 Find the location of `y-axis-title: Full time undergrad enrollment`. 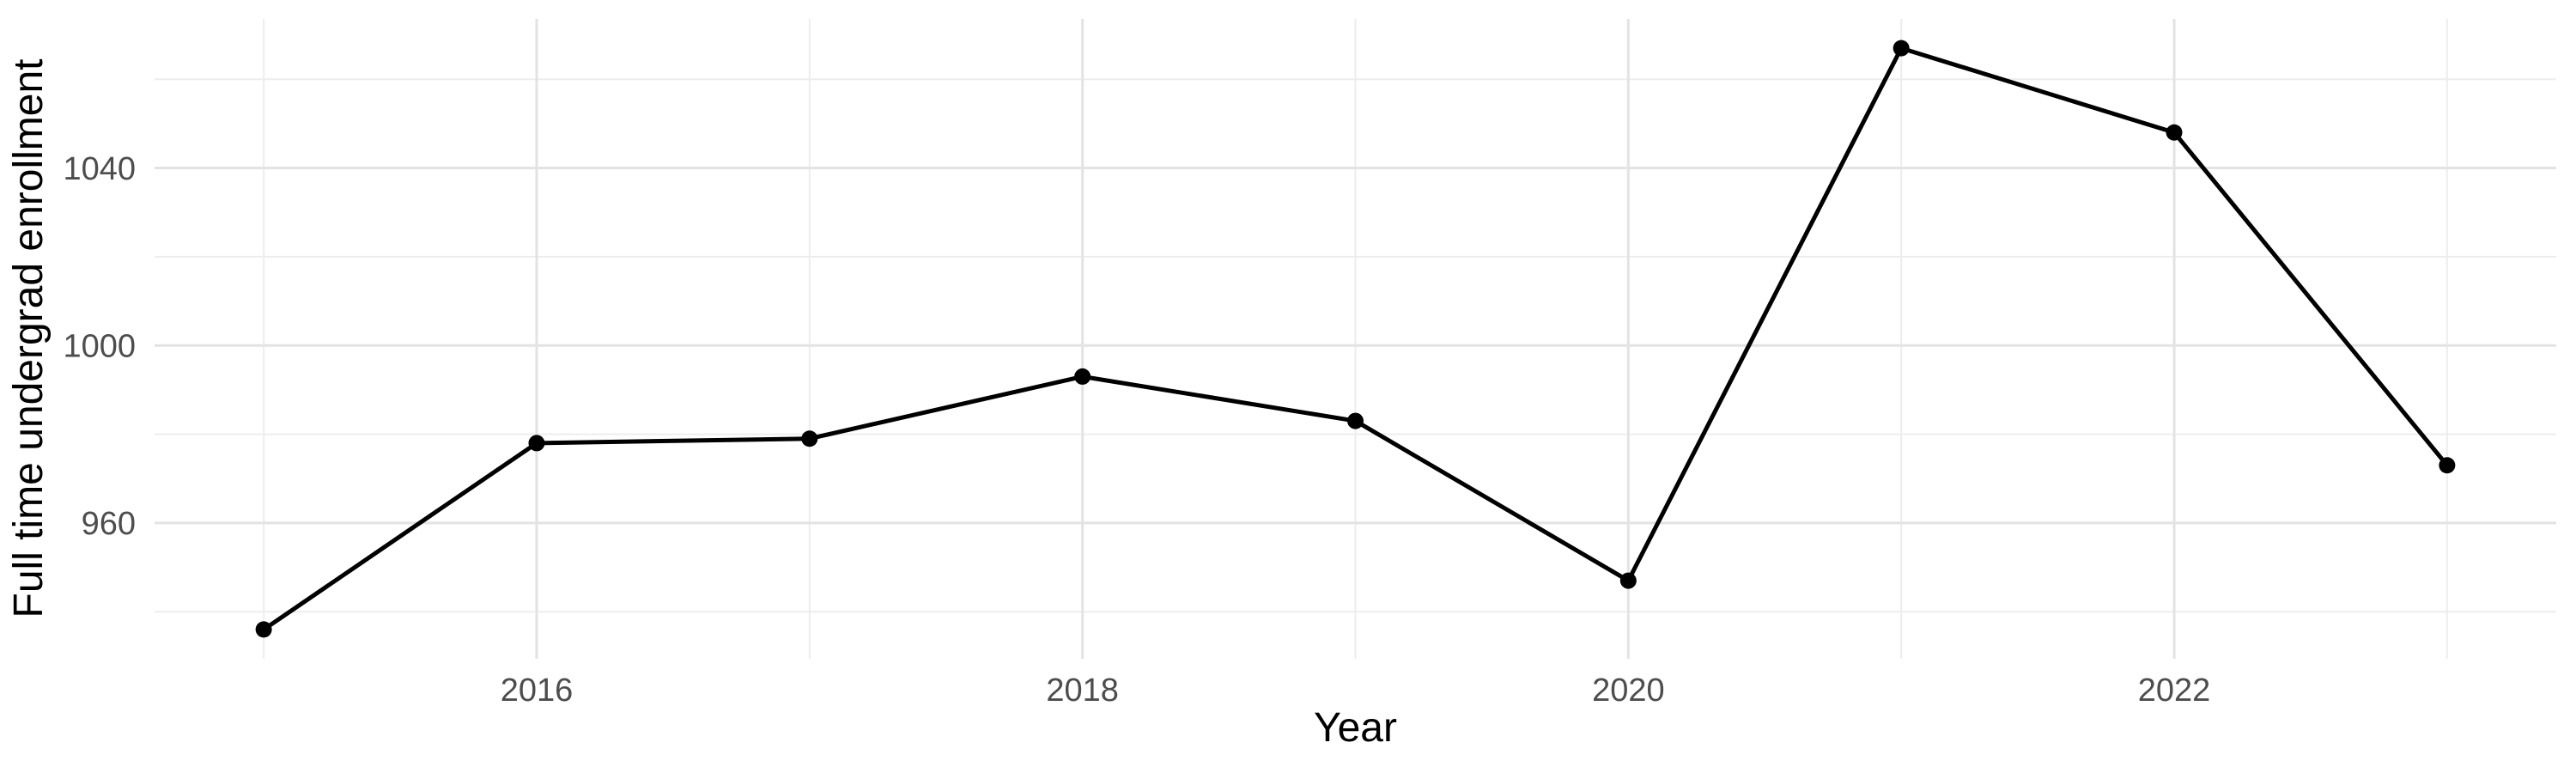

y-axis-title: Full time undergrad enrollment is located at coordinates (29, 338).